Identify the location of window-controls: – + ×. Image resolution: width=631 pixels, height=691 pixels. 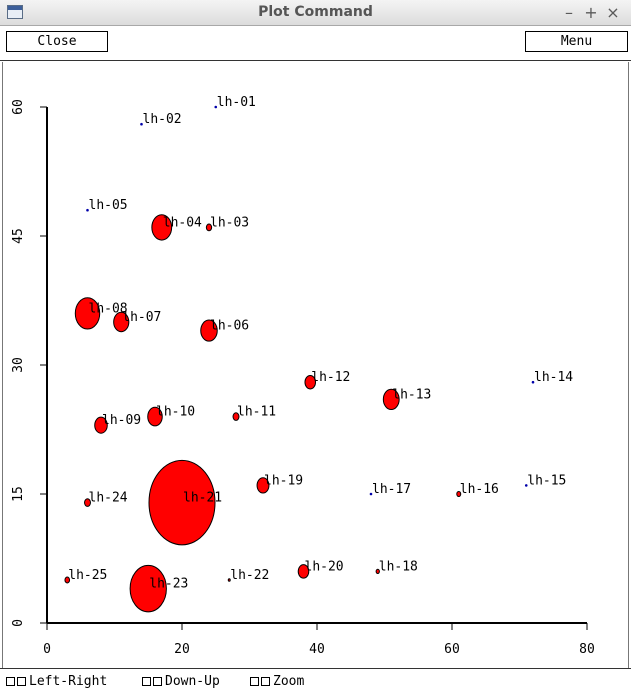
(591, 13).